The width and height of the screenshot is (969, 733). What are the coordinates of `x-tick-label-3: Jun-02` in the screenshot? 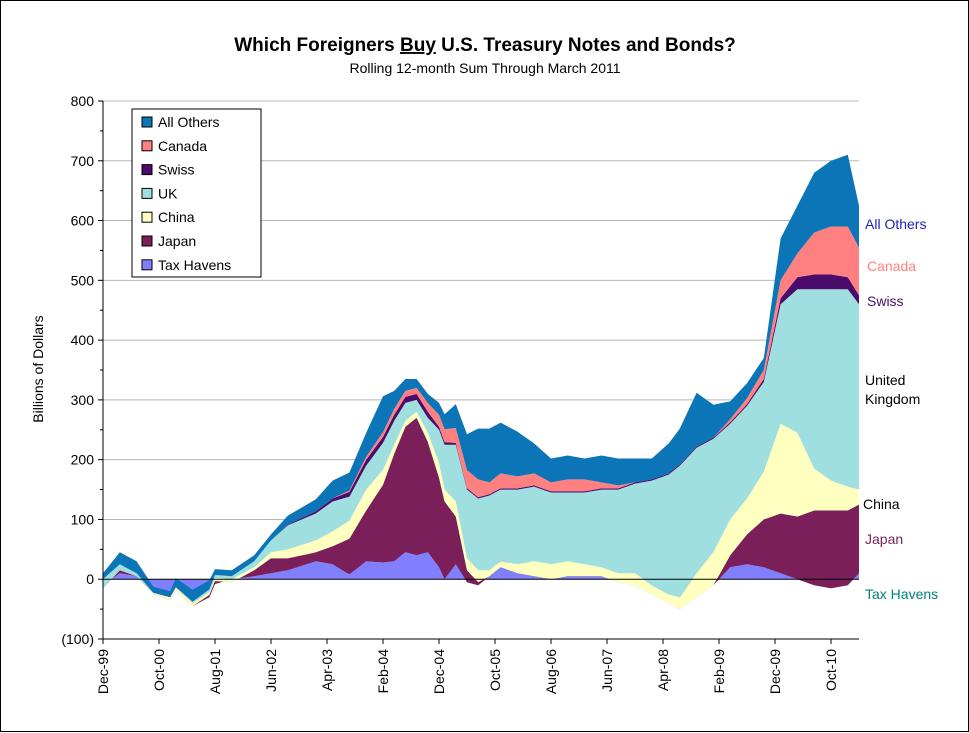 It's located at (271, 670).